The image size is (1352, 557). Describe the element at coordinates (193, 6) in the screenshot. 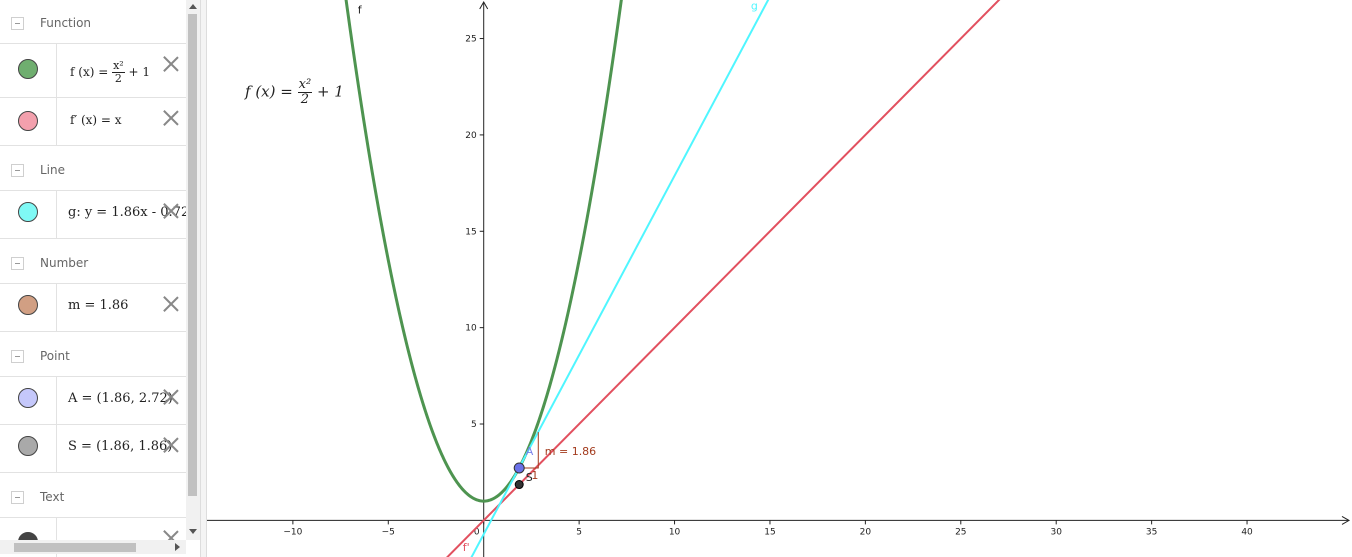

I see `scroll-up-arrow-icon` at that location.